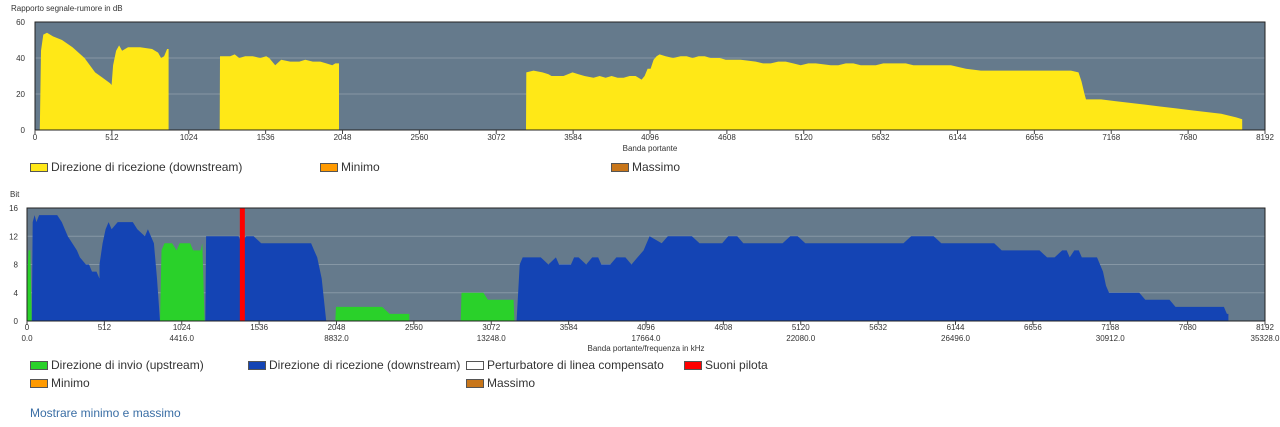  Describe the element at coordinates (16, 265) in the screenshot. I see `y-tick-label: 8` at that location.